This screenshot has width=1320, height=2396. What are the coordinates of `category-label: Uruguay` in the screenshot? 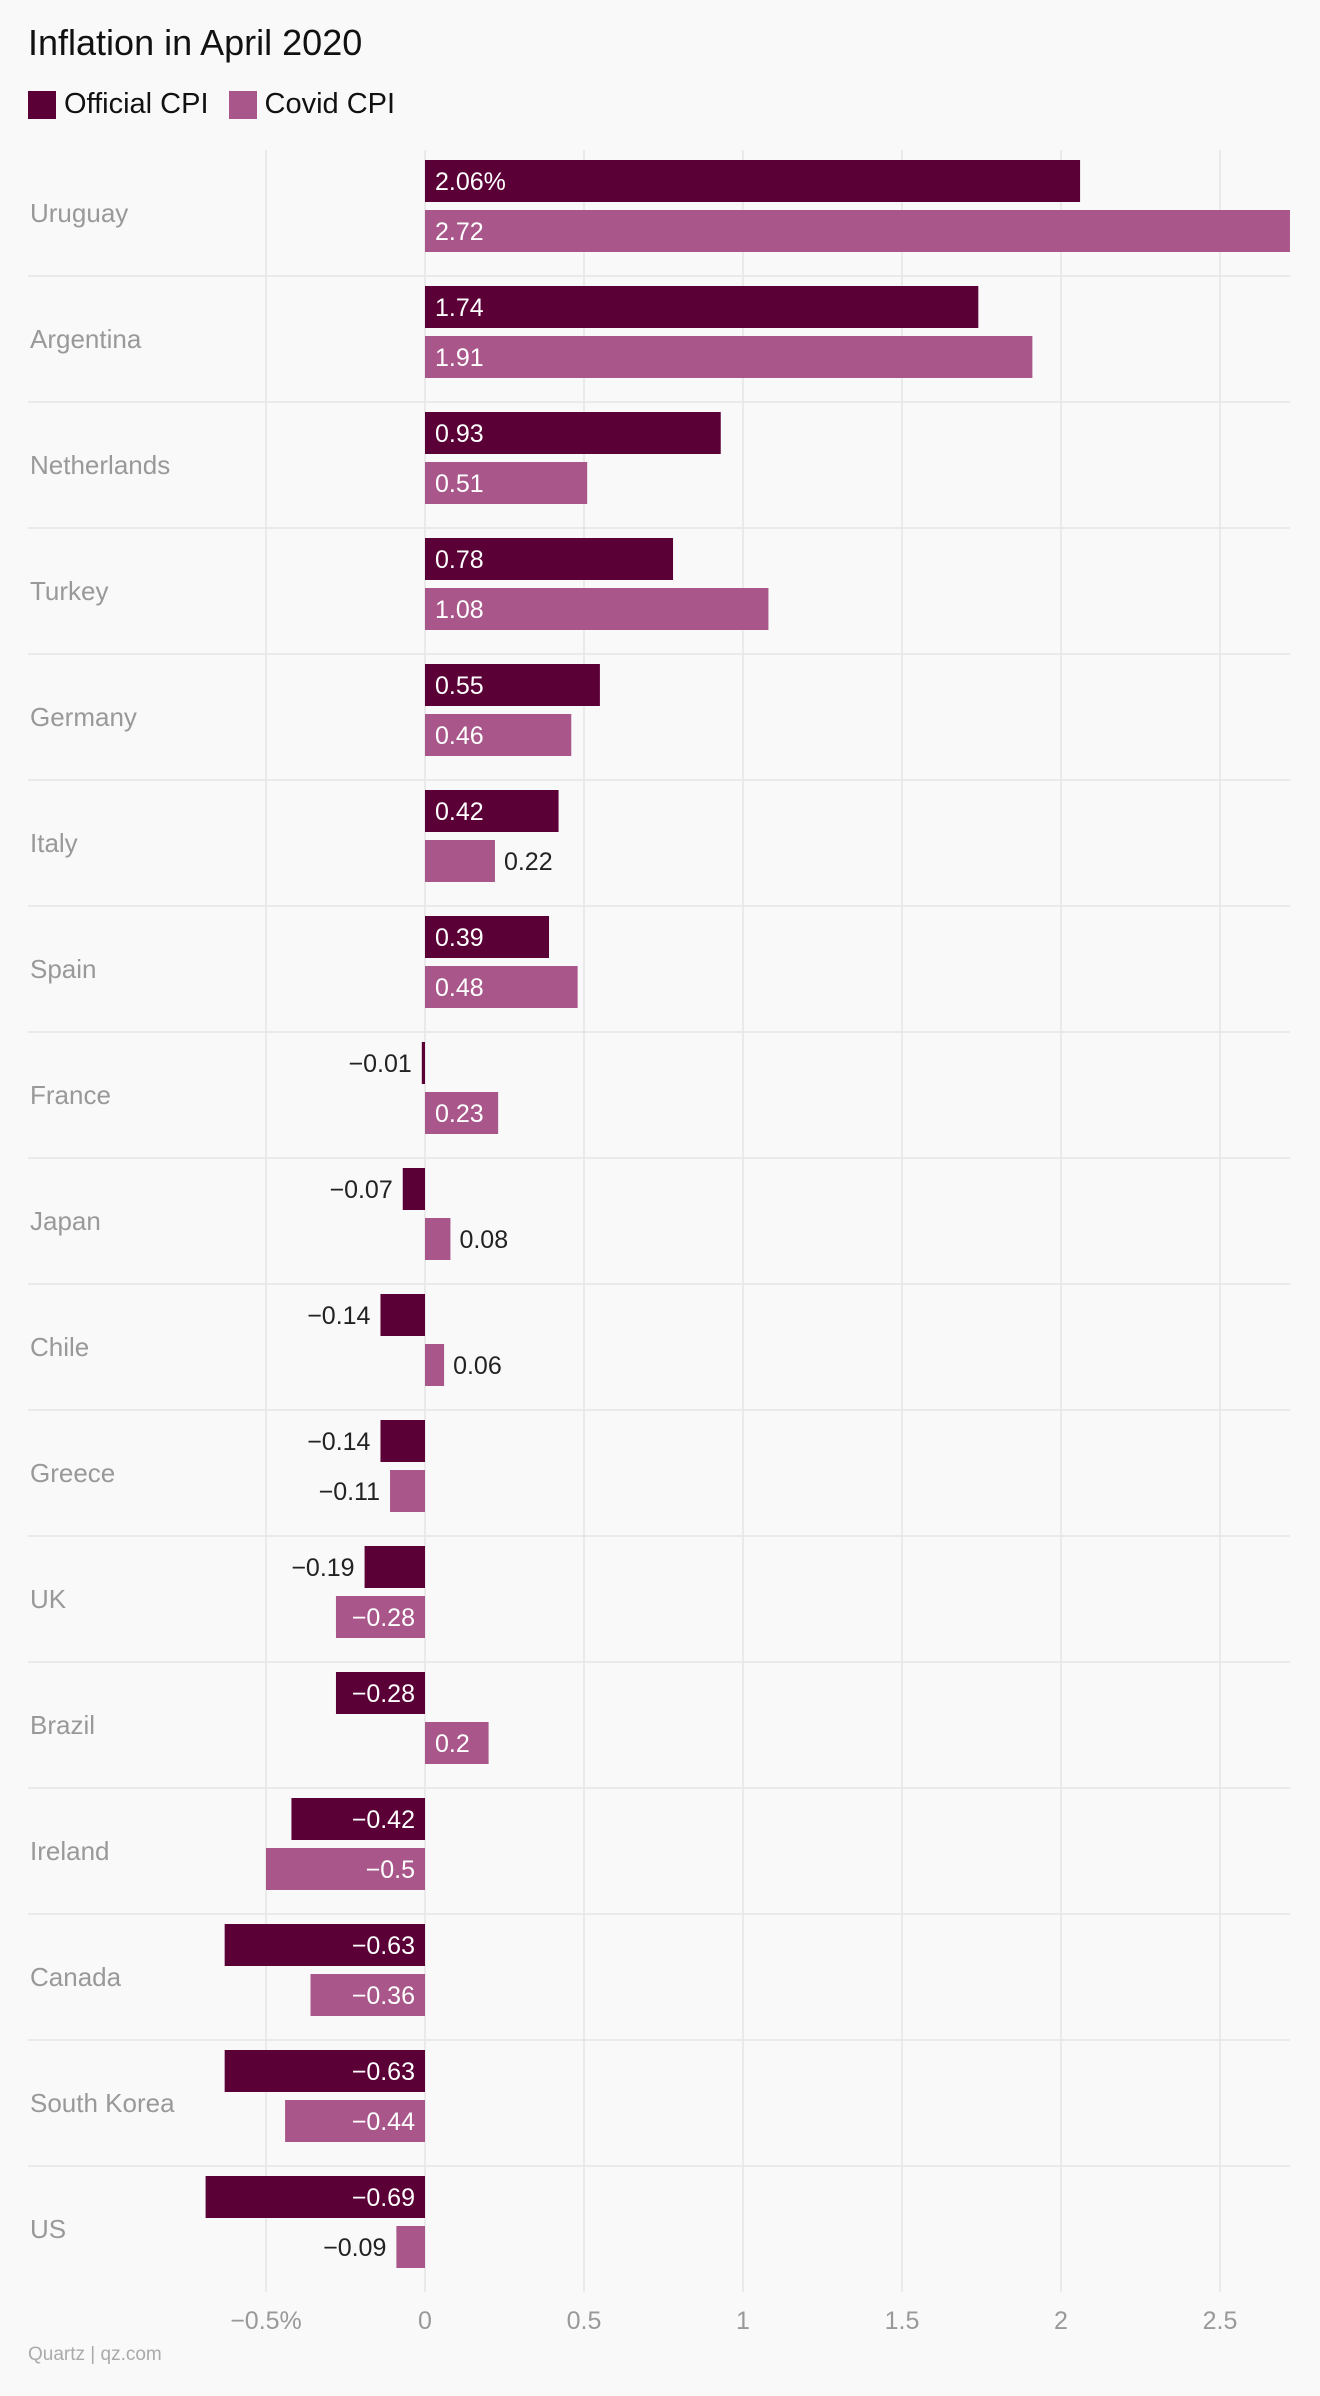 It's located at (79, 213).